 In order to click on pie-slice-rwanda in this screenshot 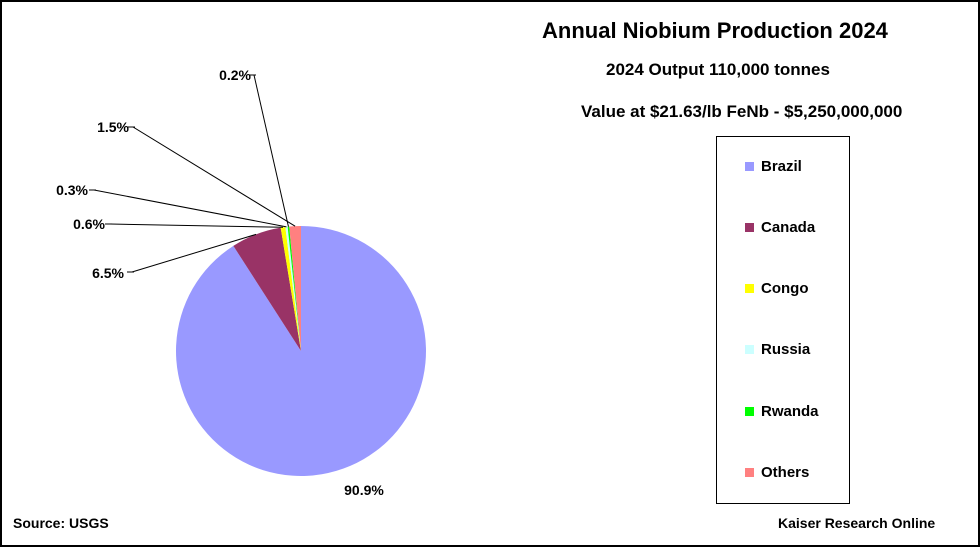, I will do `click(294, 288)`.